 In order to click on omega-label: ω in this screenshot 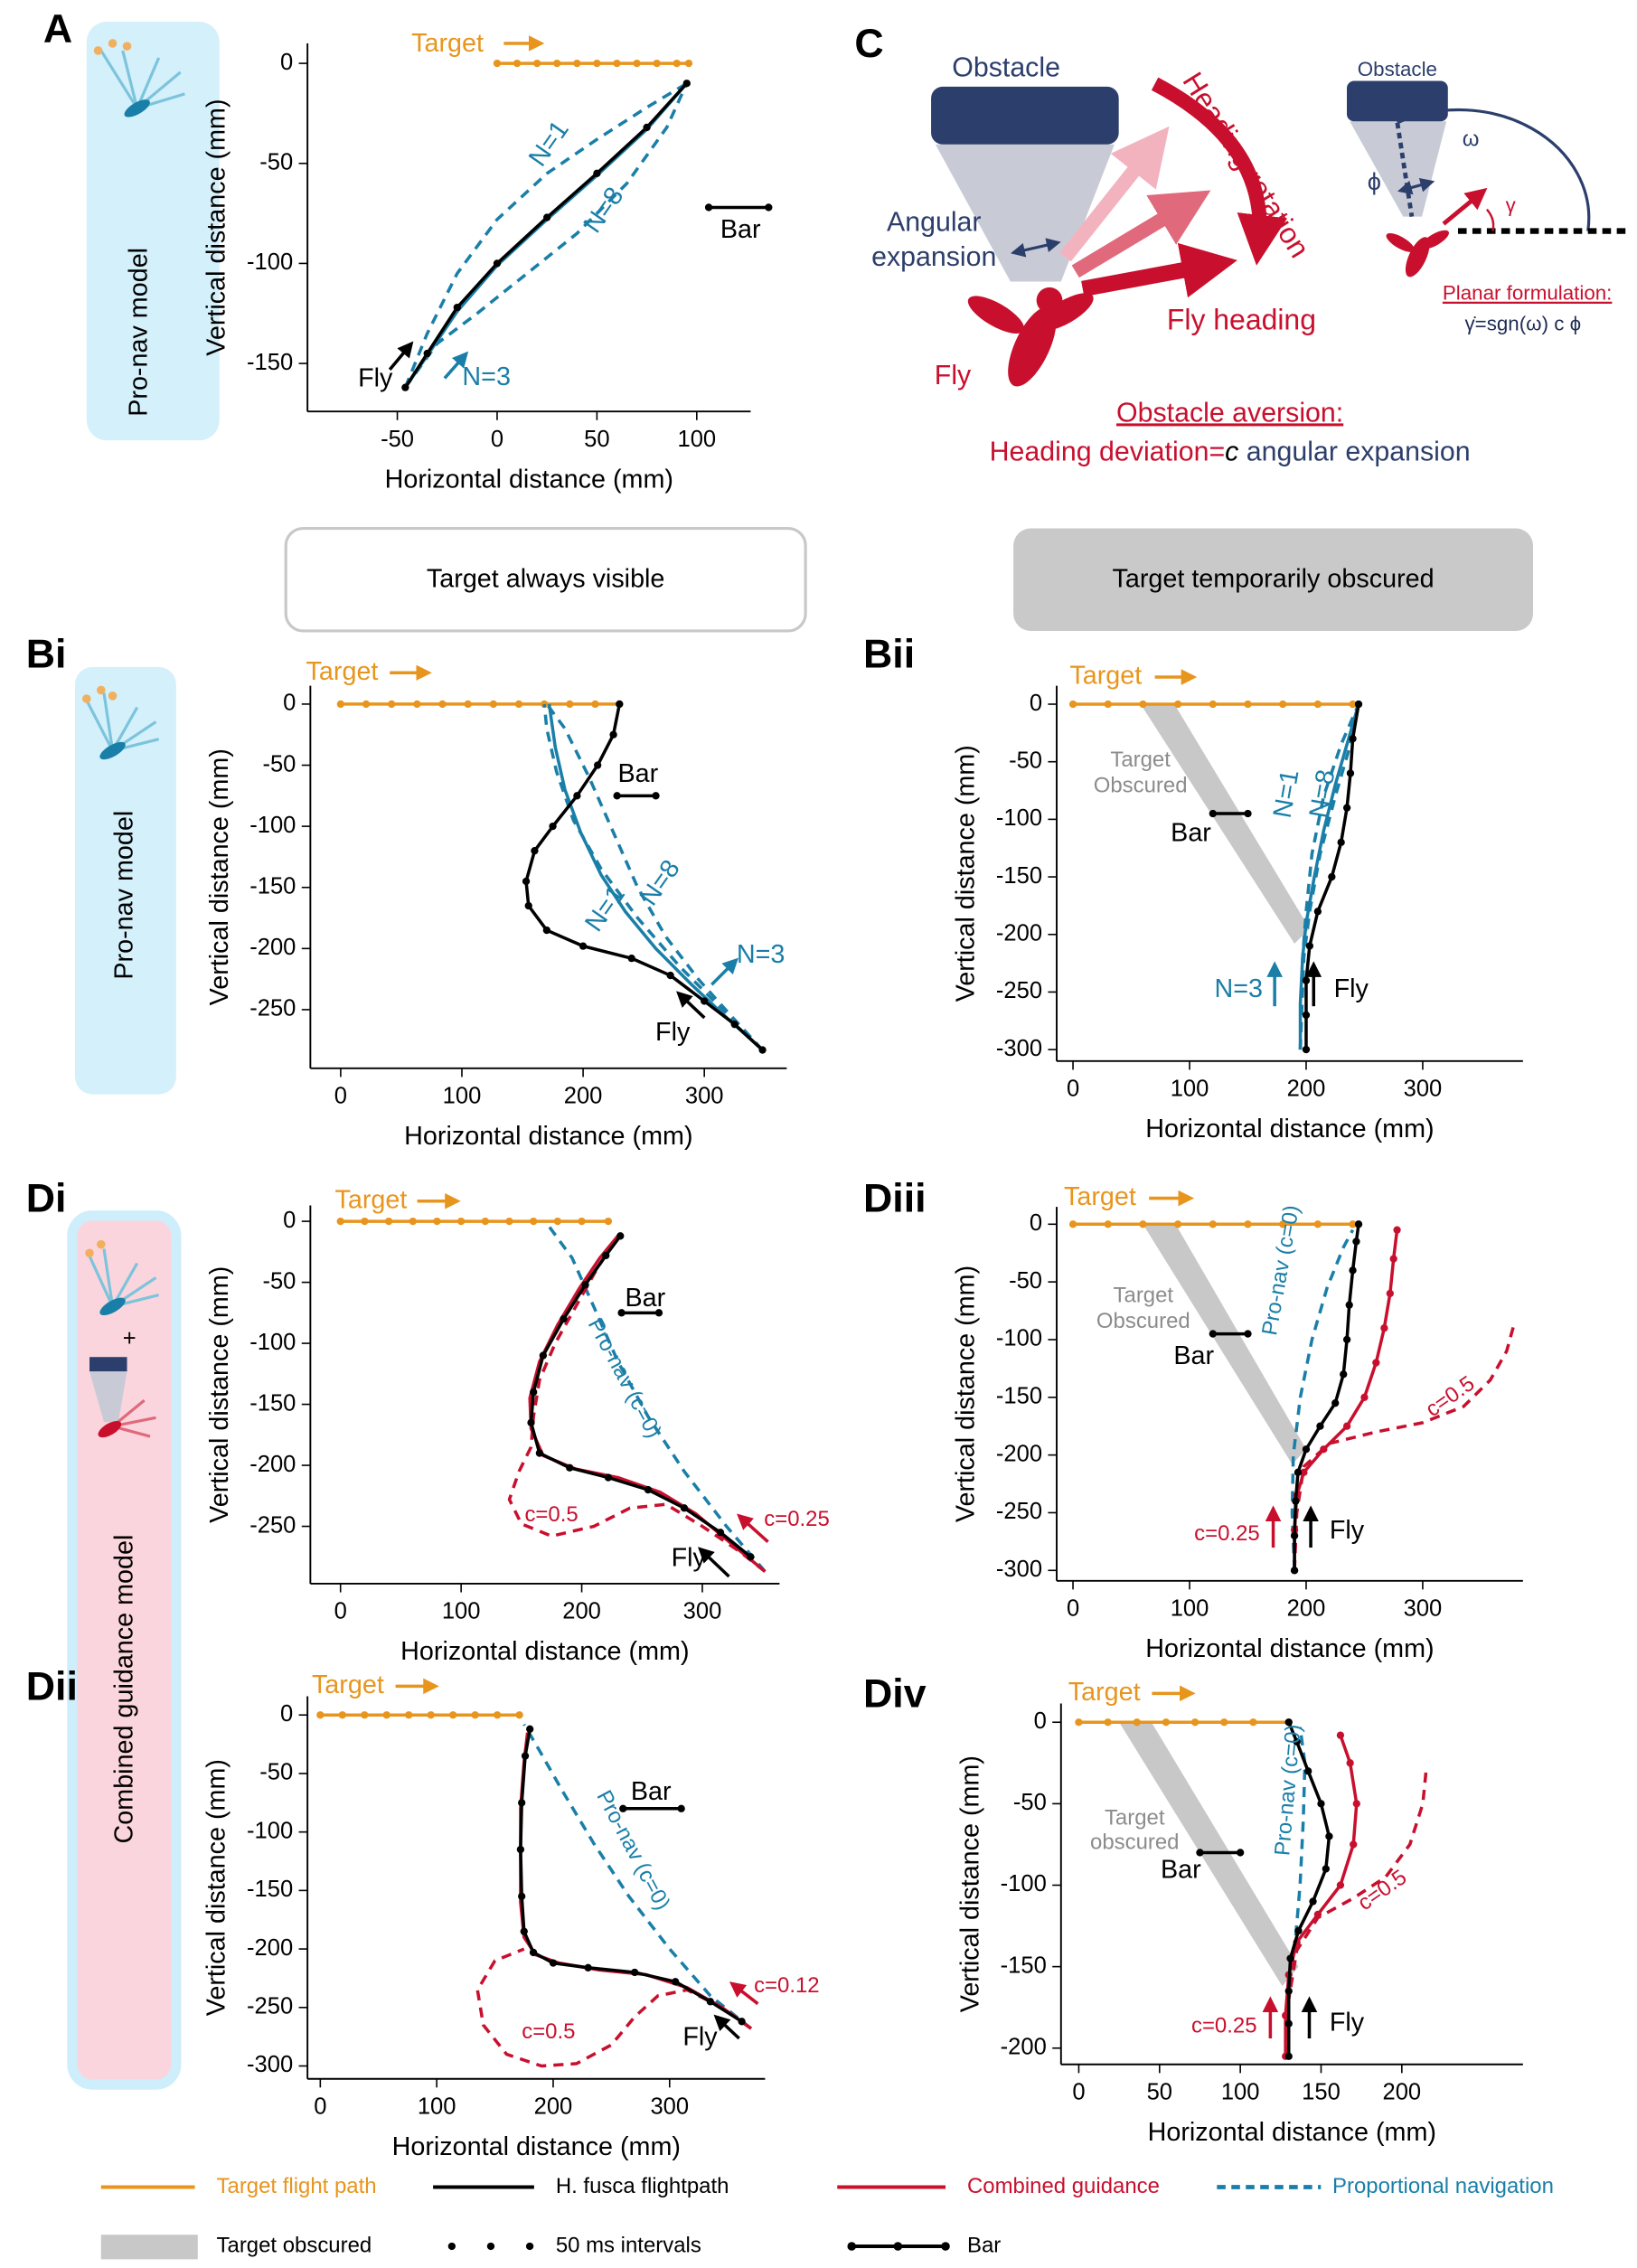, I will do `click(1471, 139)`.